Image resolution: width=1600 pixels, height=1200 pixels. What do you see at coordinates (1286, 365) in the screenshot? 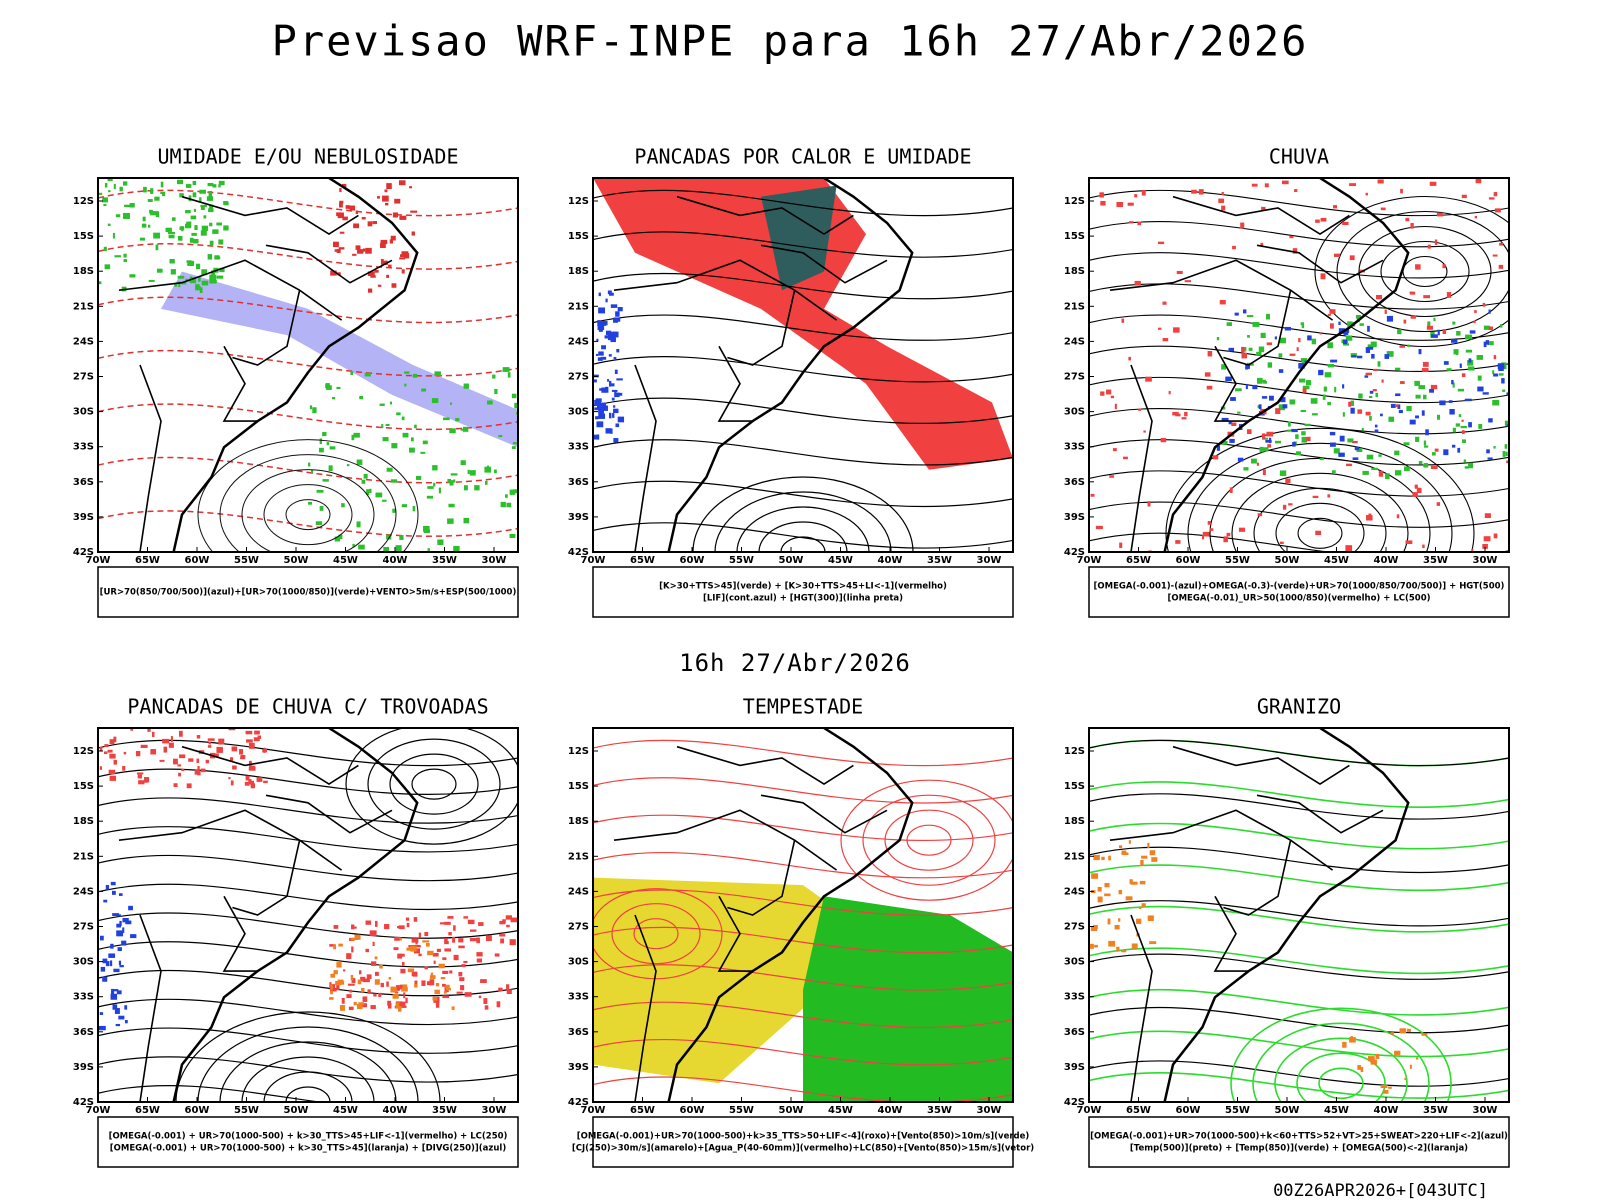
I see `coastline` at bounding box center [1286, 365].